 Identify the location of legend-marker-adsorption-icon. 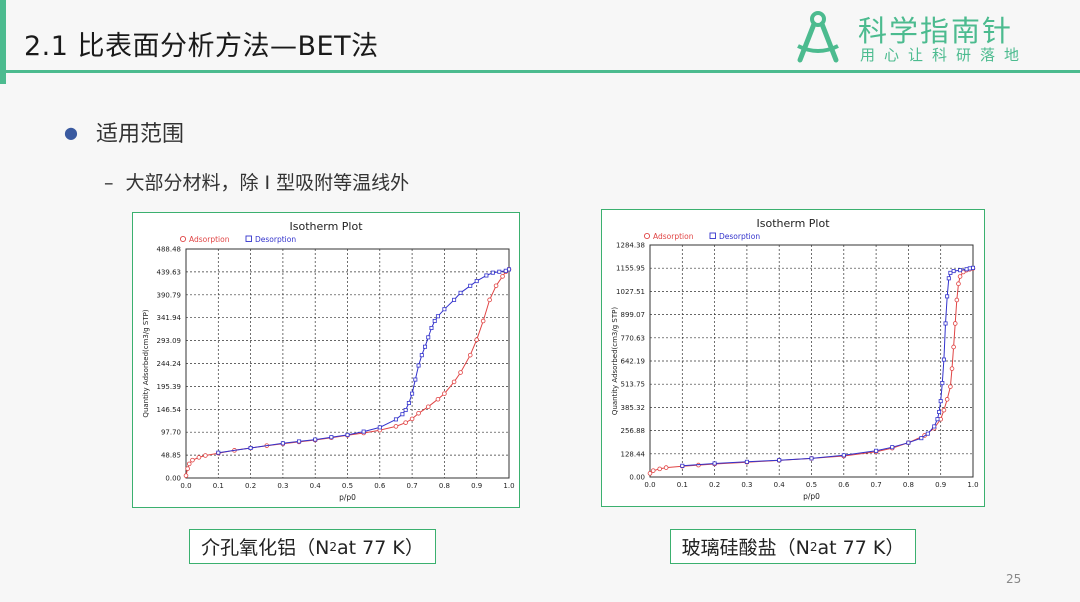
(183, 239).